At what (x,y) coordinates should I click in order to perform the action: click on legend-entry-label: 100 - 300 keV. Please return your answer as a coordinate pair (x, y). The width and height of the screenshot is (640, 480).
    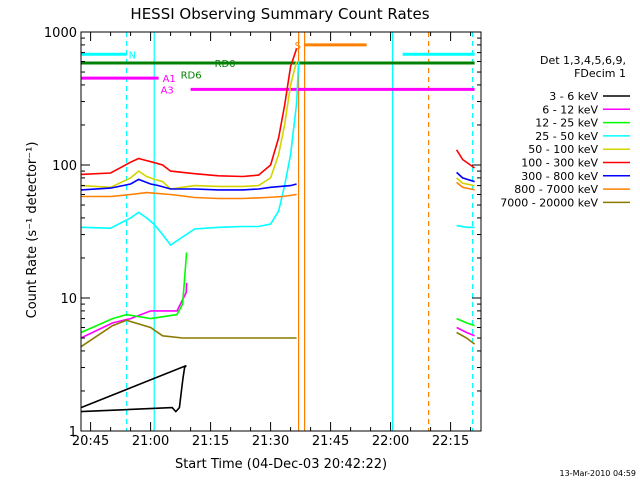
    Looking at the image, I should click on (559, 163).